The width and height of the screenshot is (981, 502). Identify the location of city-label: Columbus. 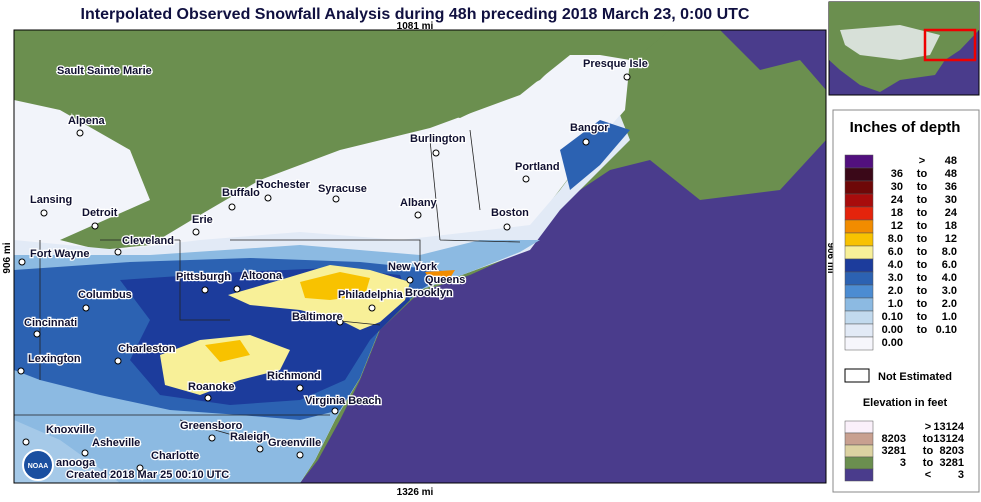
(105, 295).